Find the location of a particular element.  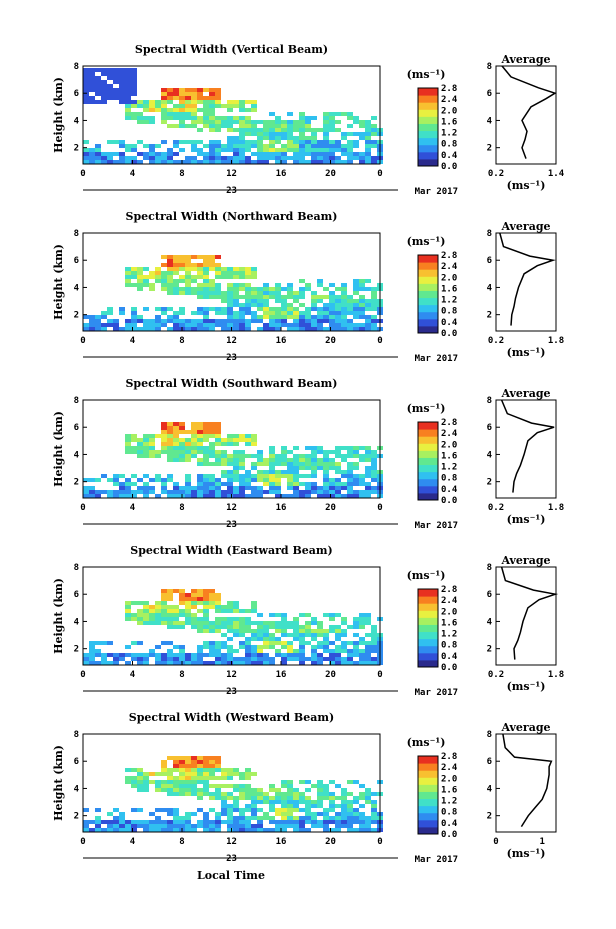

y-tick-label: 4 is located at coordinates (77, 455).